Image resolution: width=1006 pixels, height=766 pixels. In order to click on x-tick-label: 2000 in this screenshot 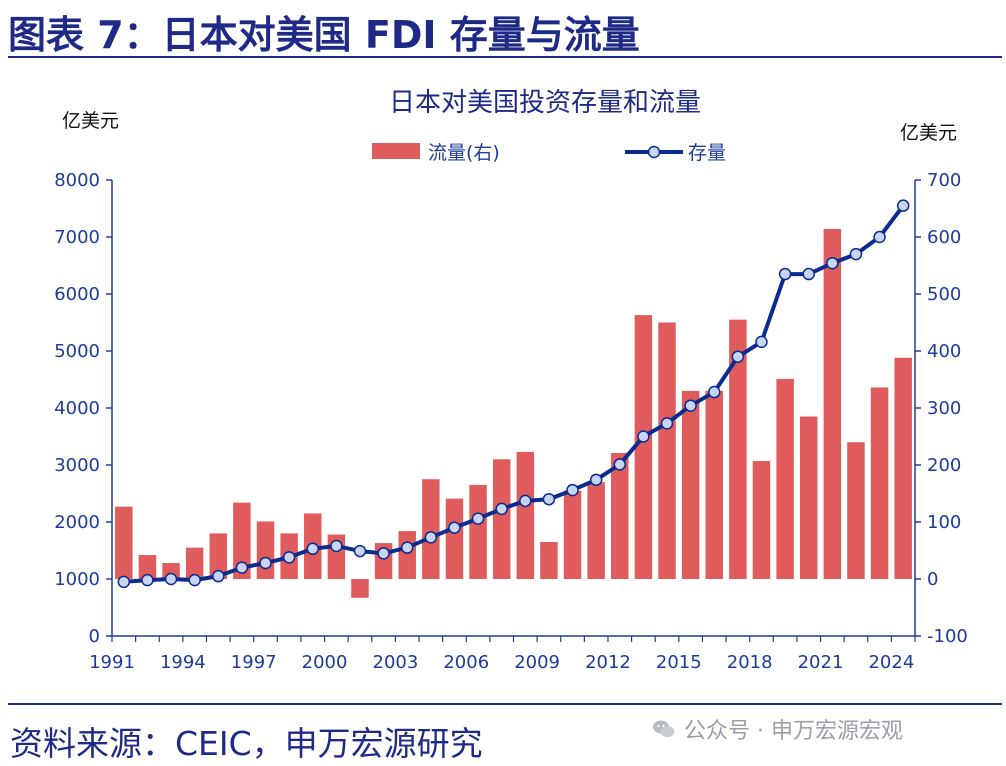, I will do `click(325, 662)`.